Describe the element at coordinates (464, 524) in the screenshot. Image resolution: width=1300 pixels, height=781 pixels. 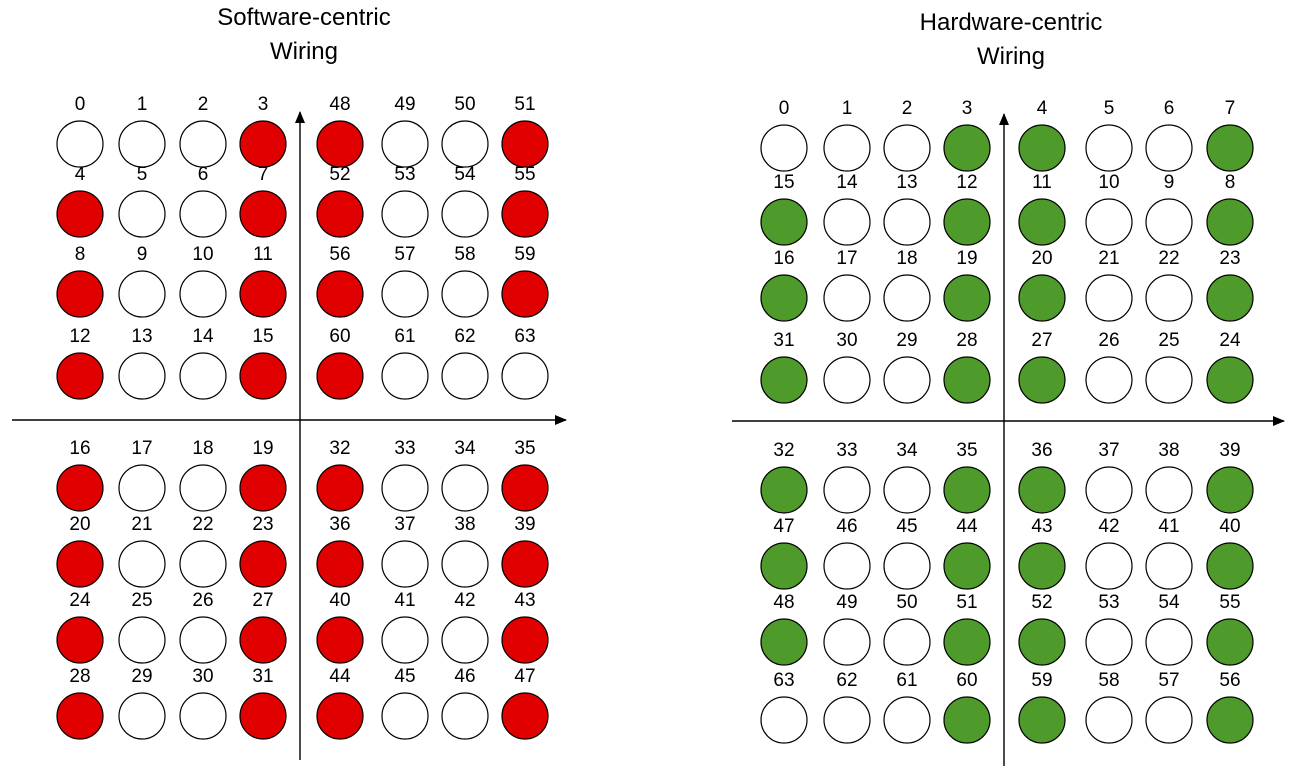
I see `pin-number-label: 38` at that location.